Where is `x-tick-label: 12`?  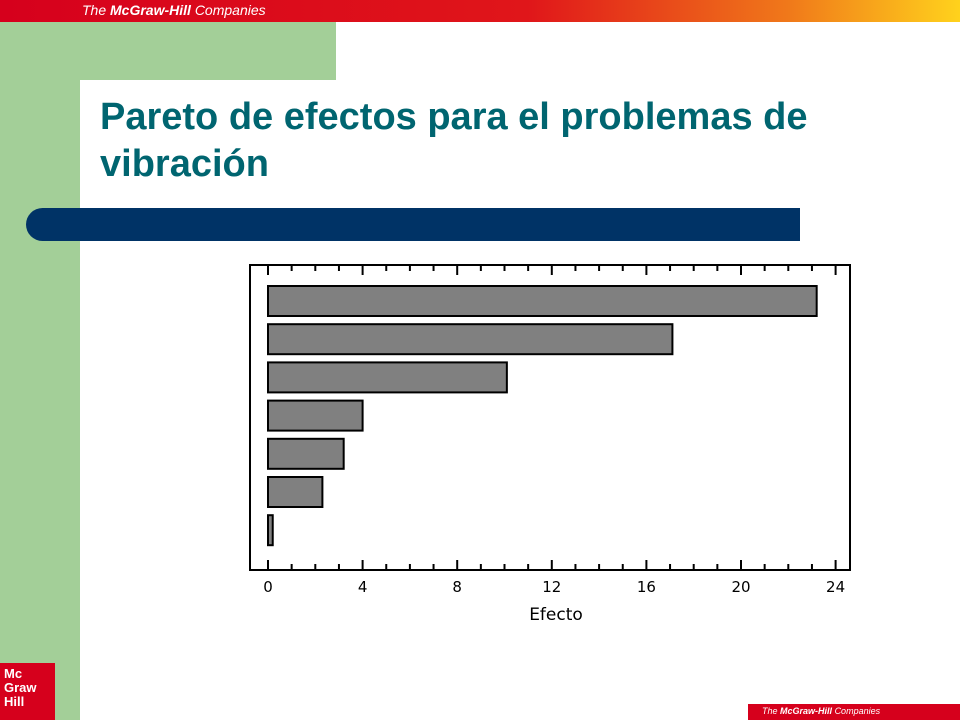
x-tick-label: 12 is located at coordinates (551, 587).